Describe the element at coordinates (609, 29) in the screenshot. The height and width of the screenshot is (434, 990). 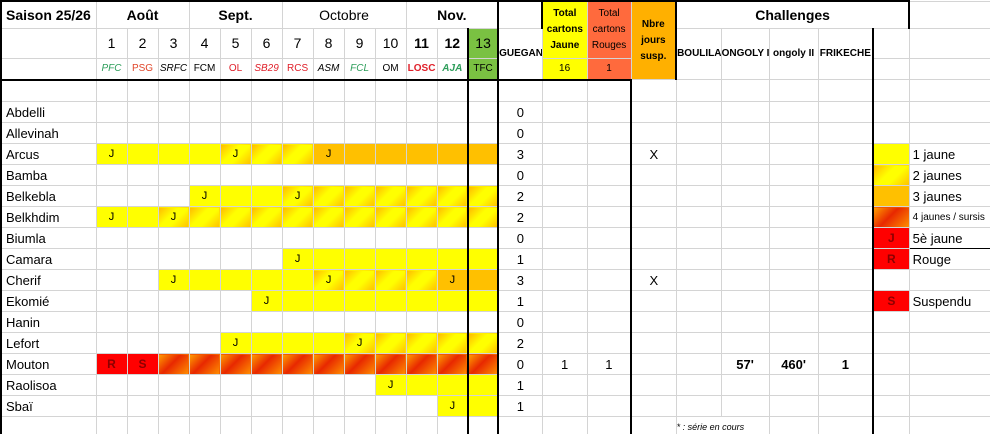
I see `total-red-header: Total cartons Rouges` at that location.